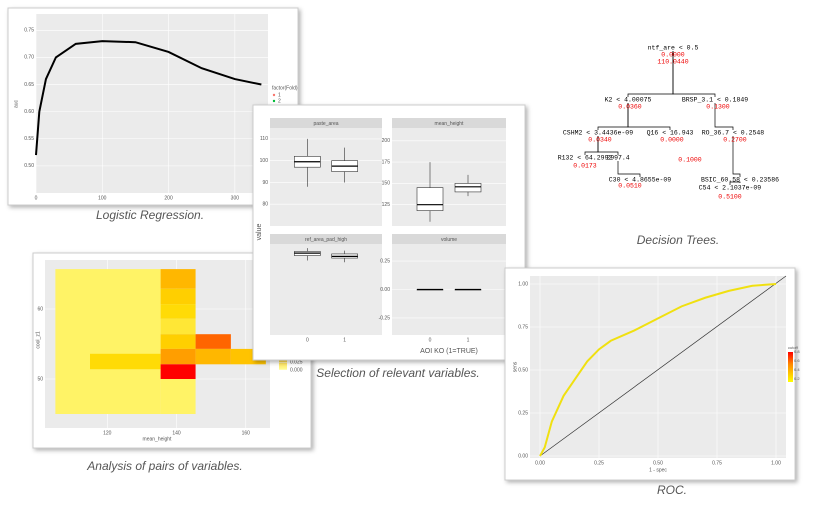 The height and width of the screenshot is (507, 830). What do you see at coordinates (628, 100) in the screenshot?
I see `tree-node: K2 < 4.00075` at bounding box center [628, 100].